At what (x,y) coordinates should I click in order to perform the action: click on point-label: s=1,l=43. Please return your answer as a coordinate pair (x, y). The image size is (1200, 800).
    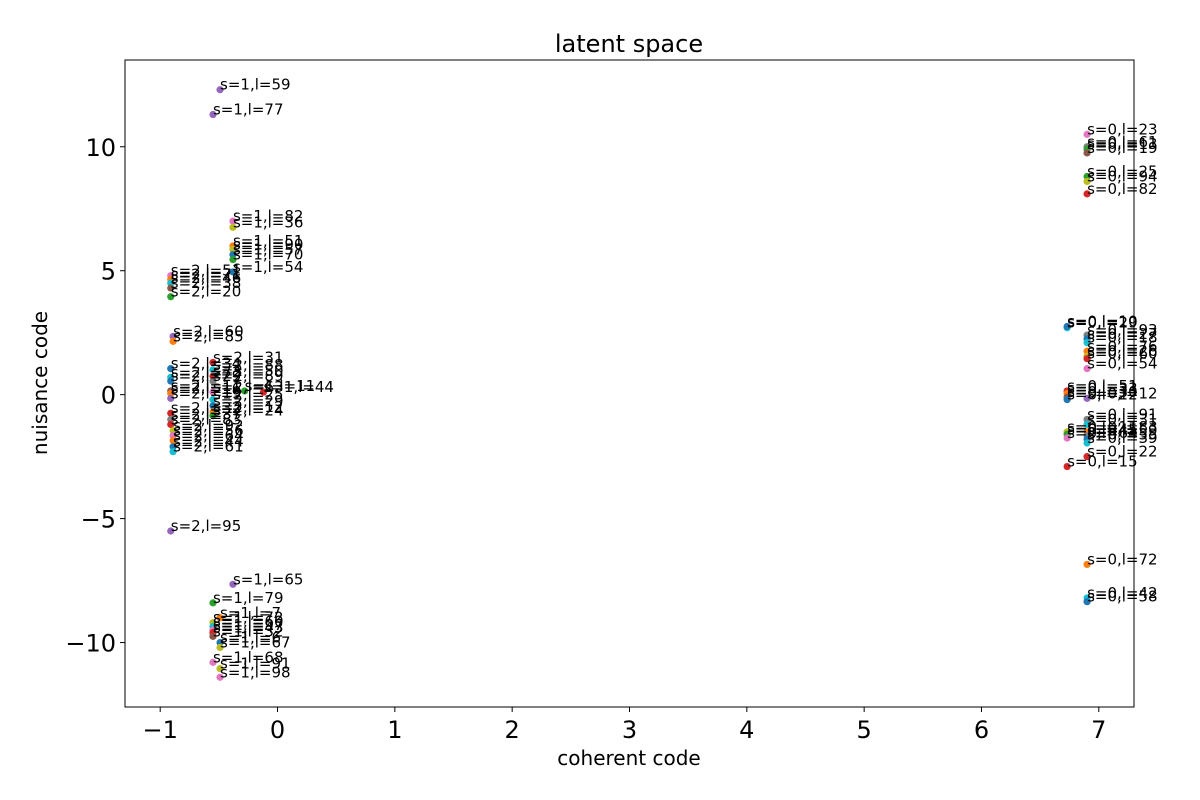
    Looking at the image, I should click on (248, 628).